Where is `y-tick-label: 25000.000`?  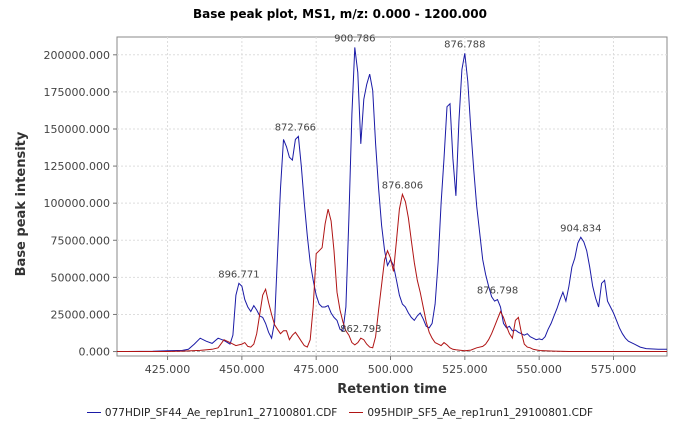
y-tick-label: 25000.000 is located at coordinates (81, 314).